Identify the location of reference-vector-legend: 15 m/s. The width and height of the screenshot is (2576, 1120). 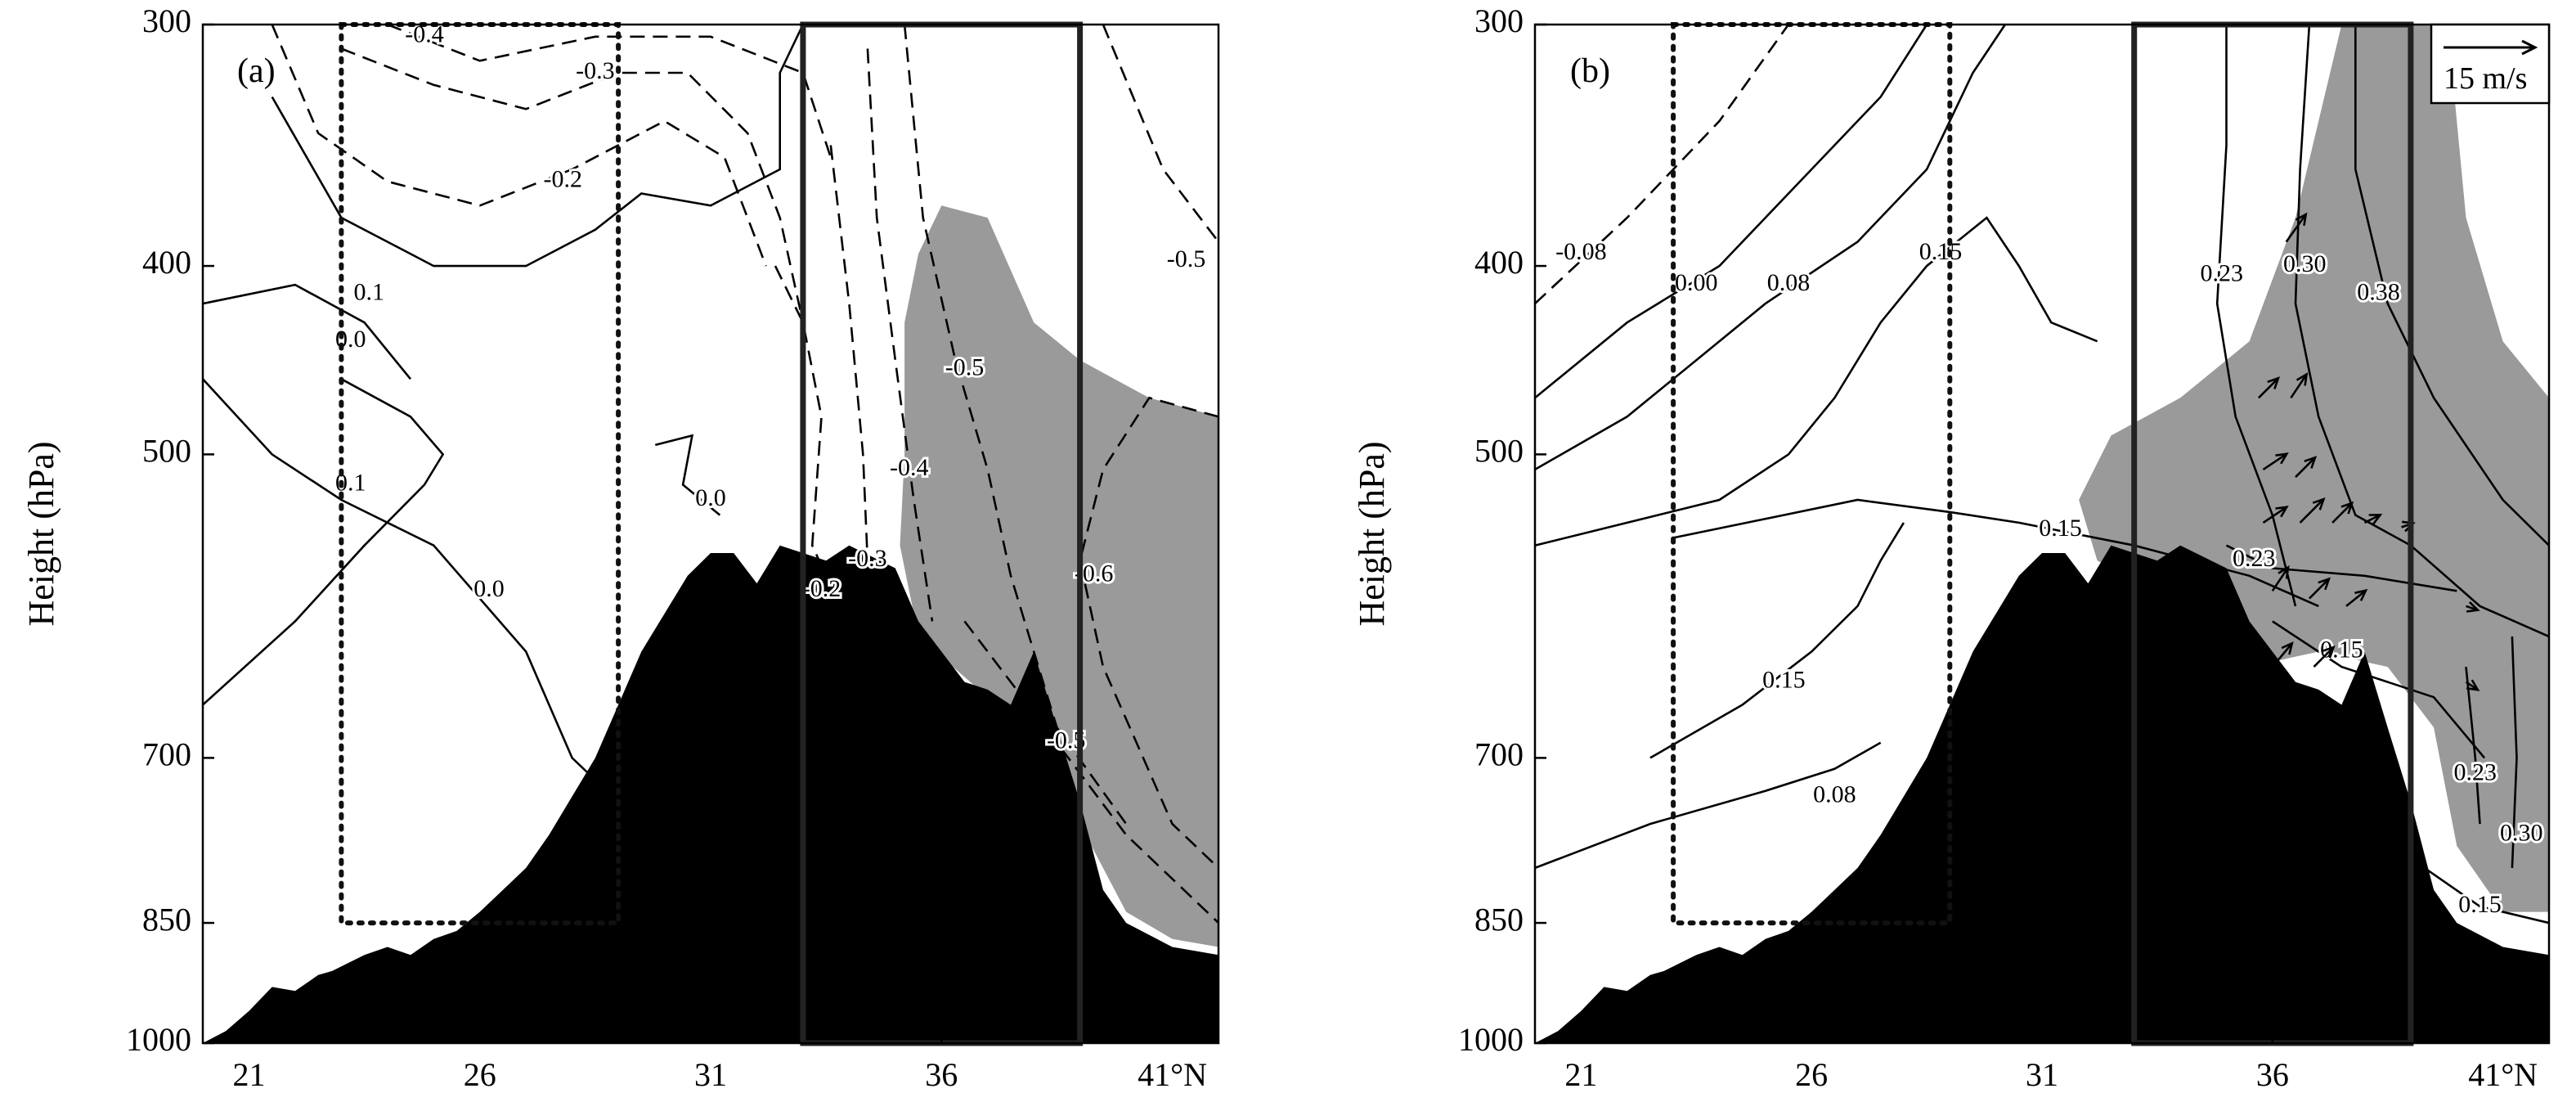
(2490, 64).